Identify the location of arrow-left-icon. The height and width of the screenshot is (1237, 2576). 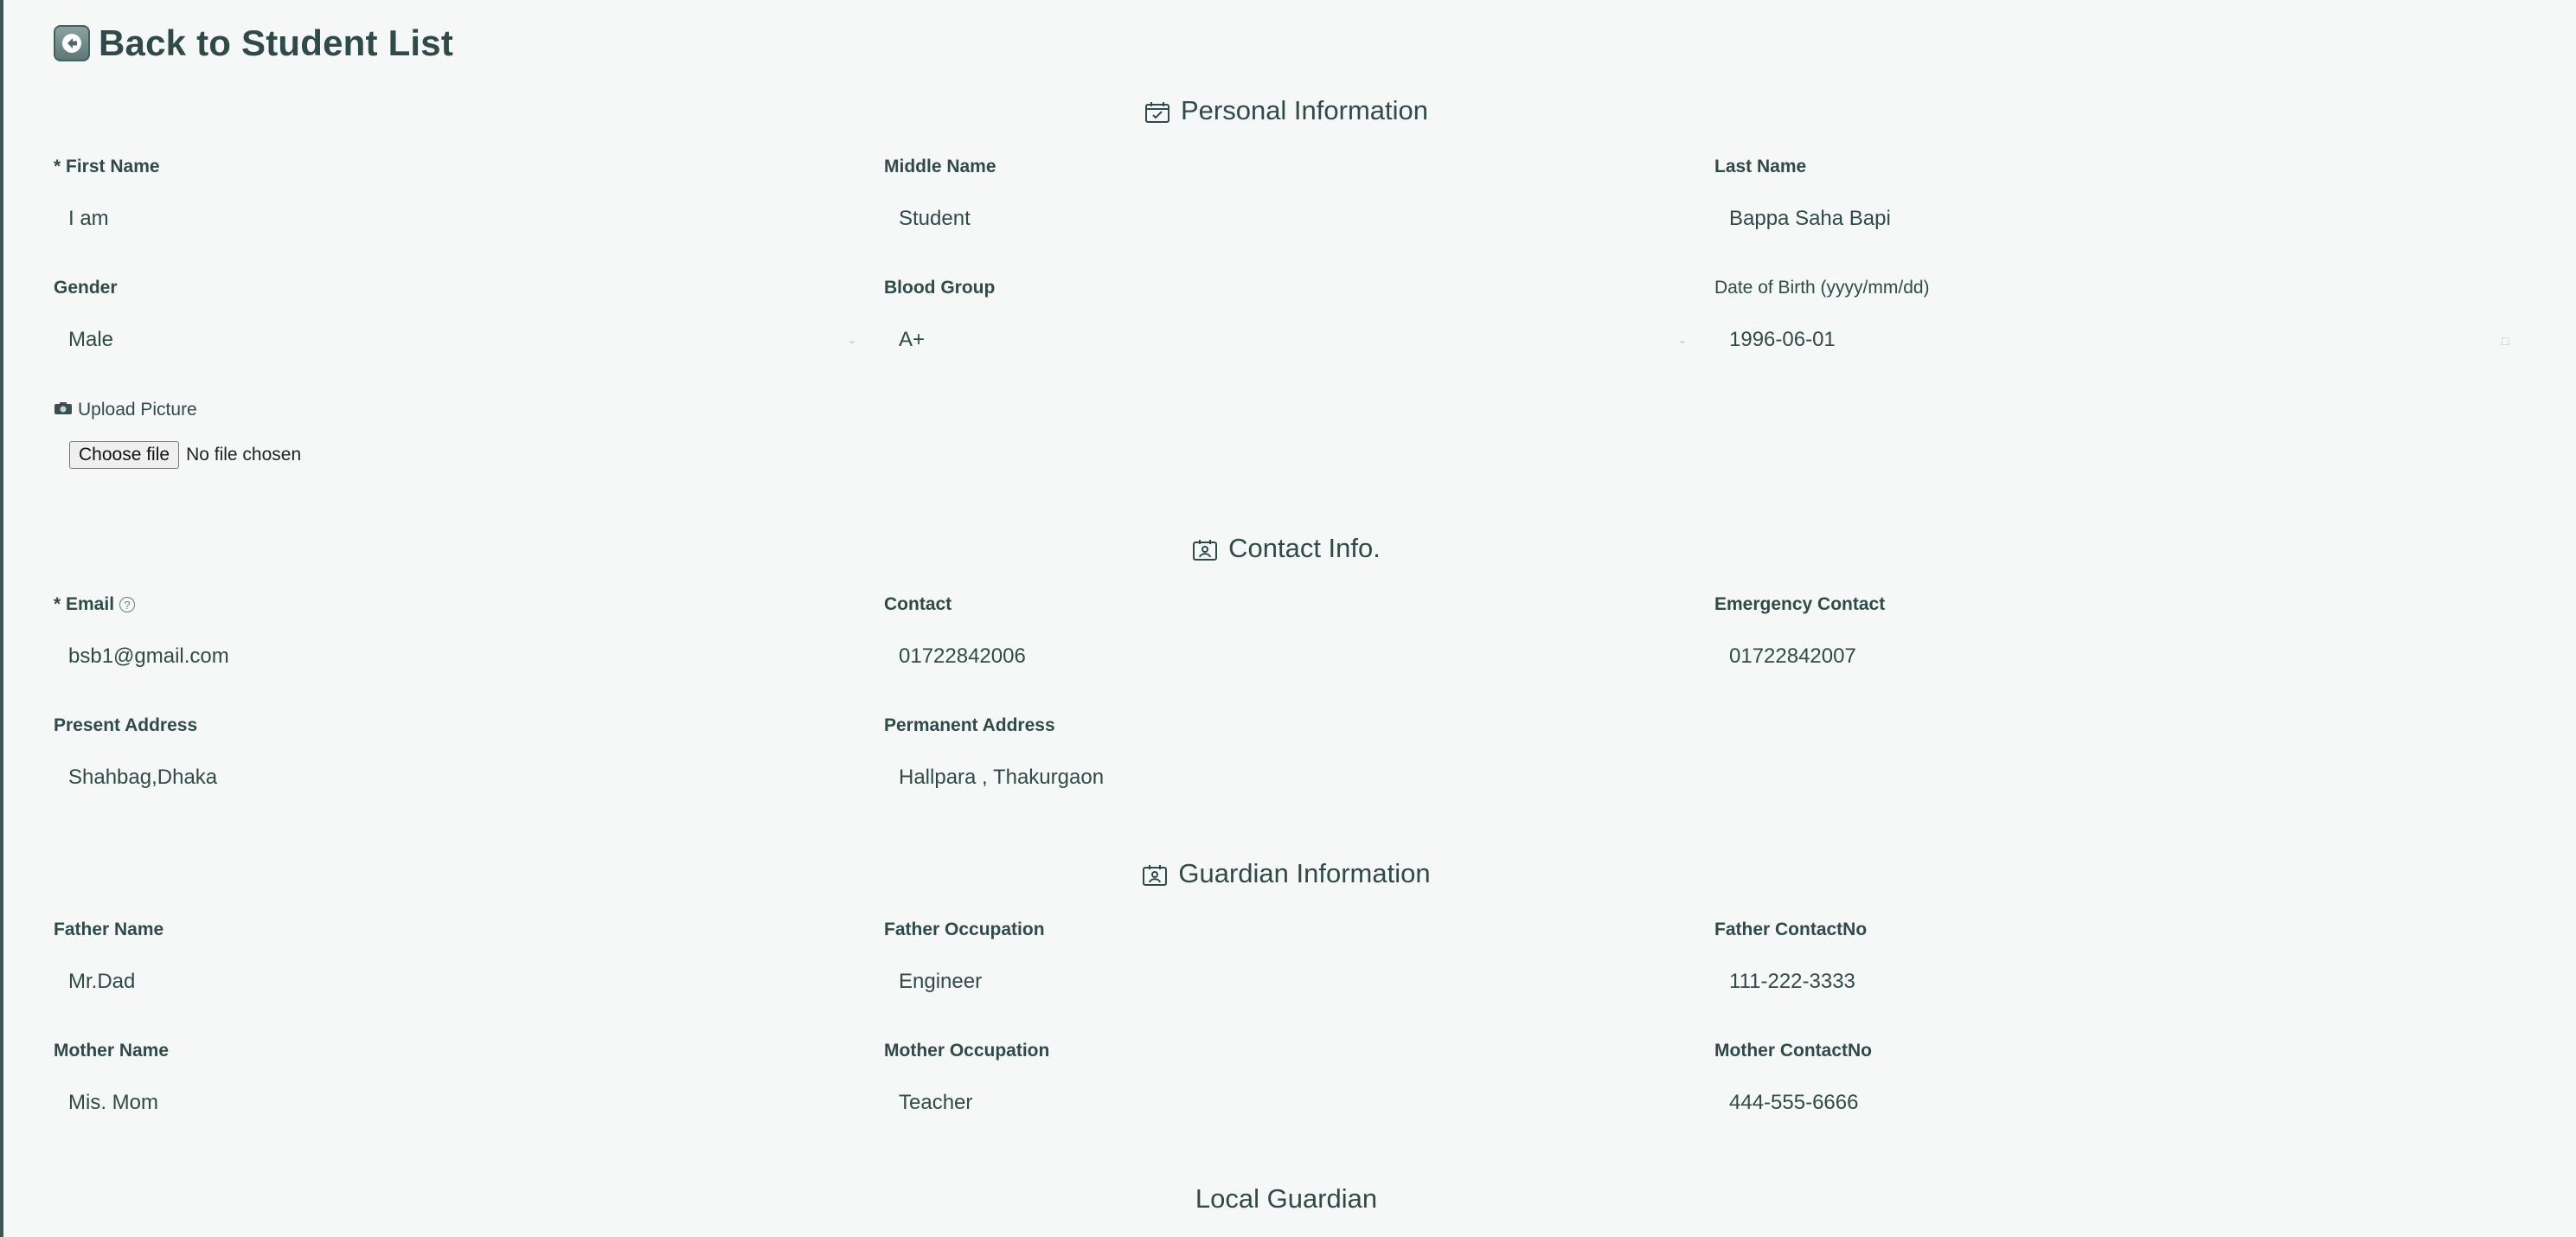
(72, 43).